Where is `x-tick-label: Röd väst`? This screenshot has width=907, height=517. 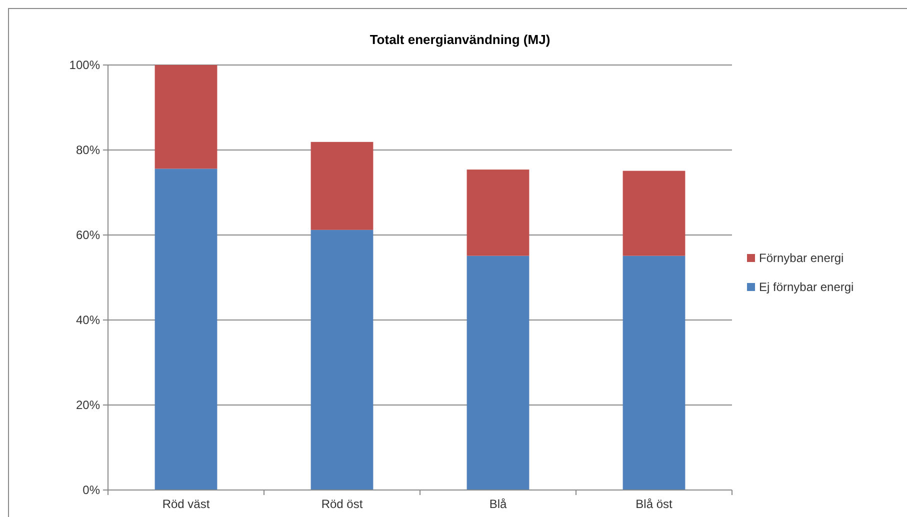 x-tick-label: Röd väst is located at coordinates (186, 504).